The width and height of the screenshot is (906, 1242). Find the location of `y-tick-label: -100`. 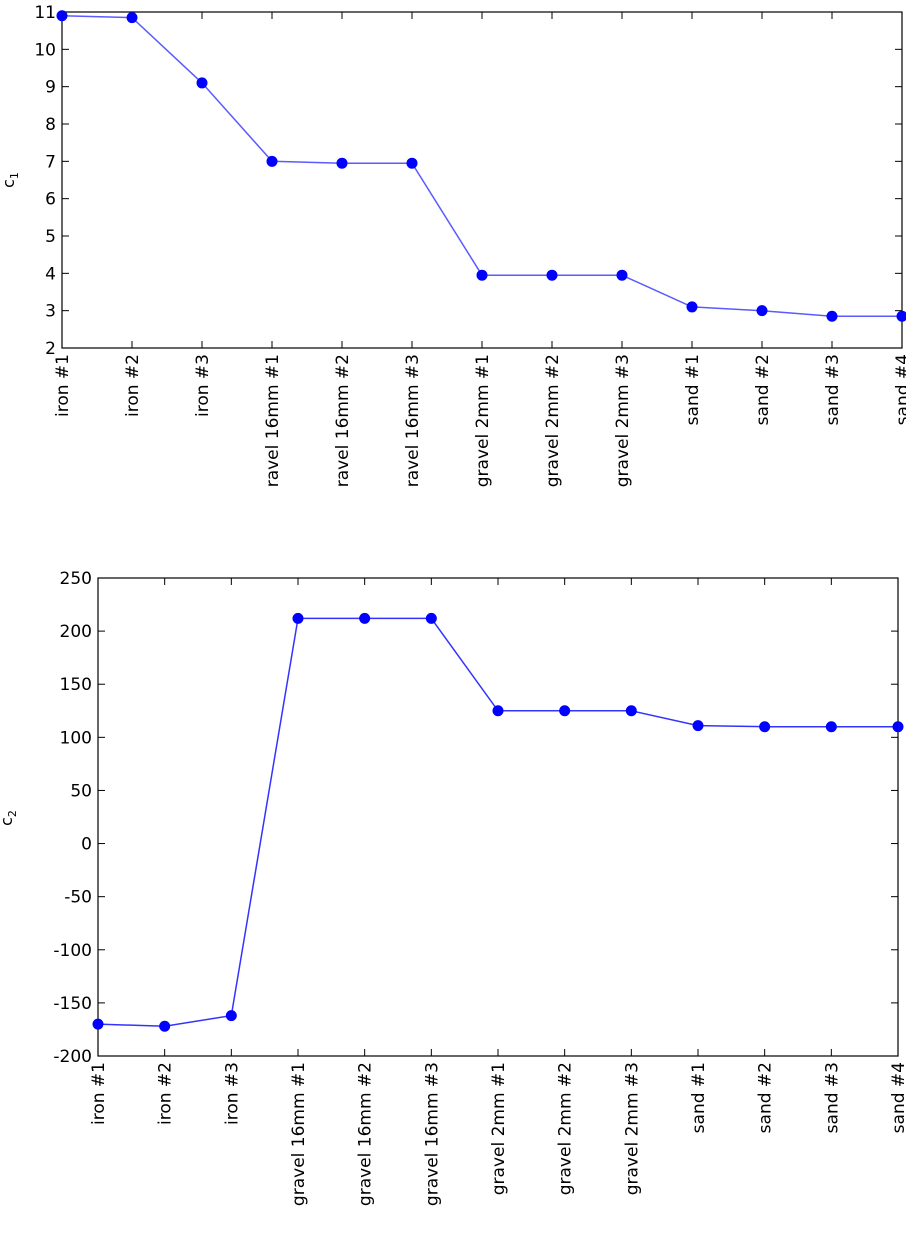

y-tick-label: -100 is located at coordinates (72, 951).